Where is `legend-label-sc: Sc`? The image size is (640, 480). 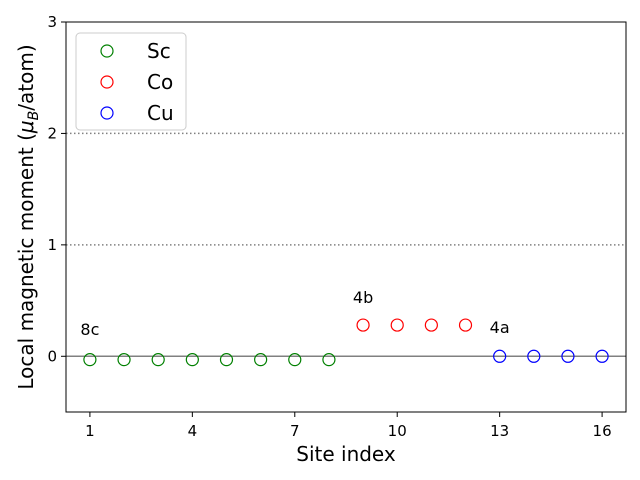 legend-label-sc: Sc is located at coordinates (159, 51).